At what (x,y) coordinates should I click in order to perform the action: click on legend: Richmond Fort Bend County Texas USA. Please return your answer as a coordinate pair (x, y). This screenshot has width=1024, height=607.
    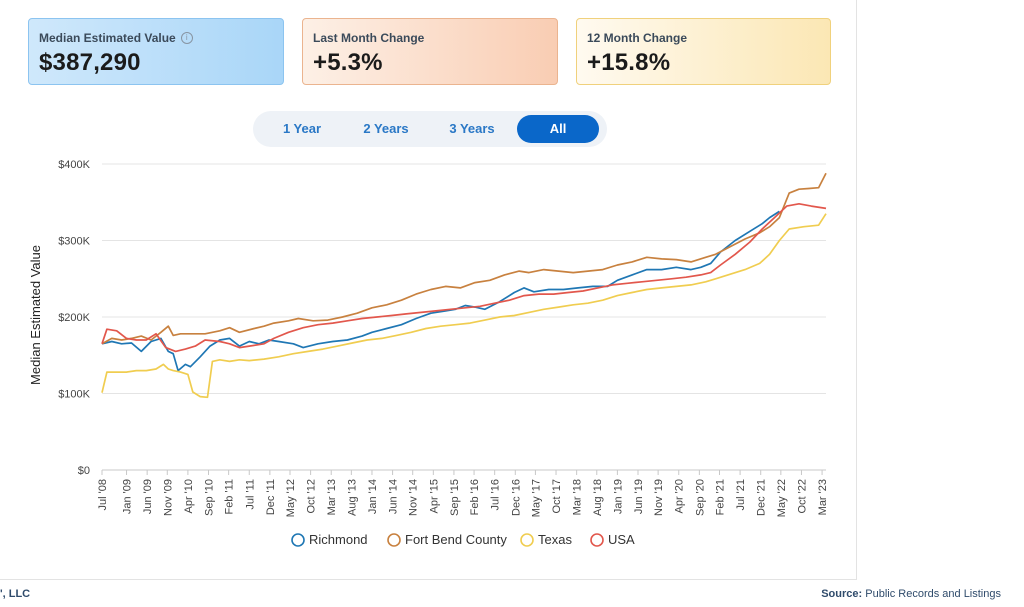
    Looking at the image, I should click on (463, 539).